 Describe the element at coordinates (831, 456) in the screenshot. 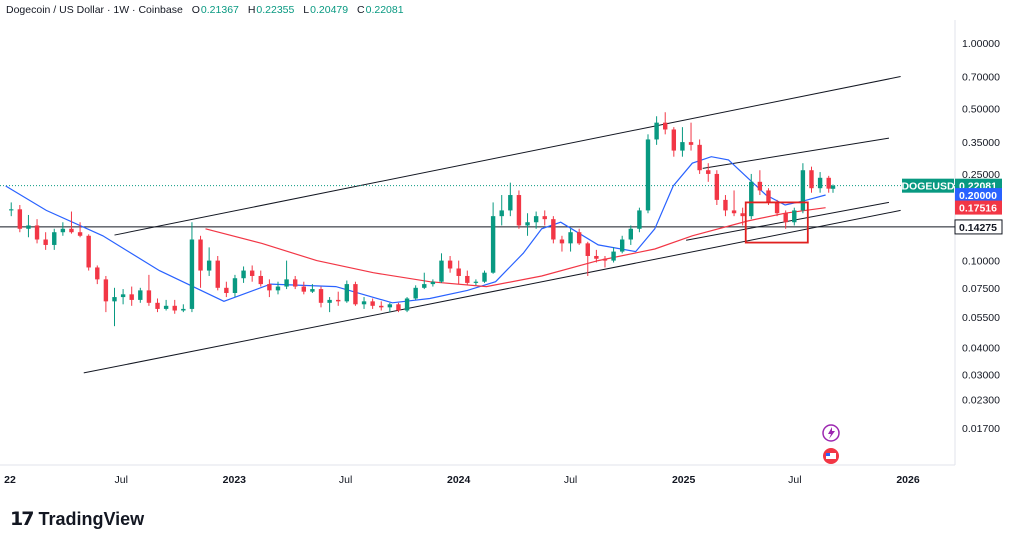

I see `flag-icon` at that location.